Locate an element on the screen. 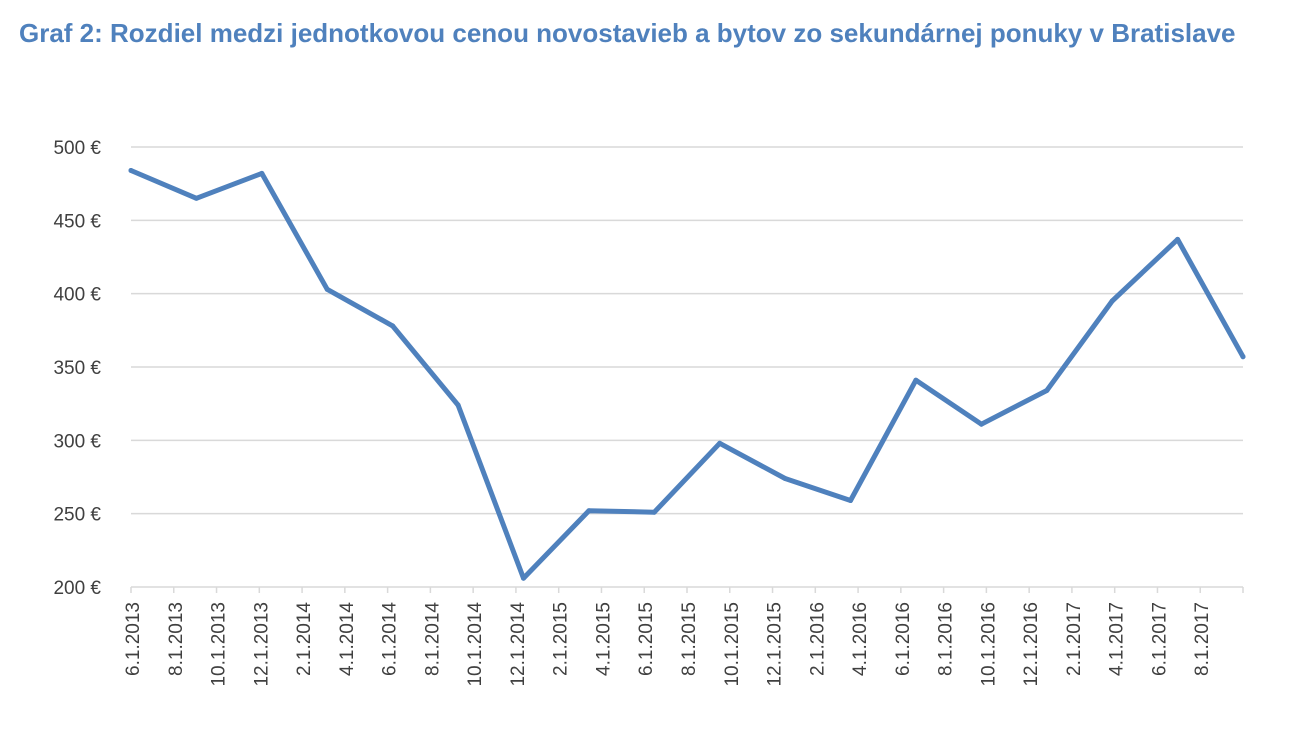  y-tick-label: 250 € is located at coordinates (77, 515).